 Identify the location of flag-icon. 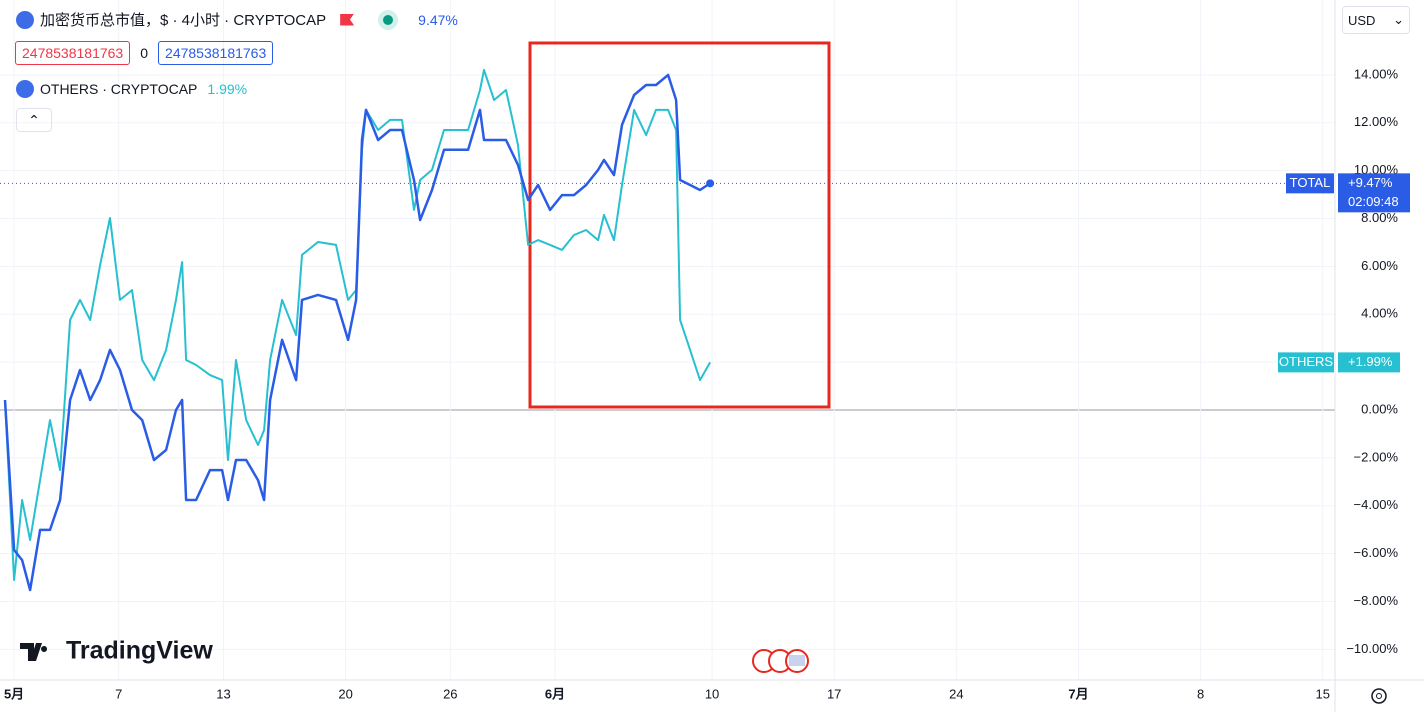
(347, 19).